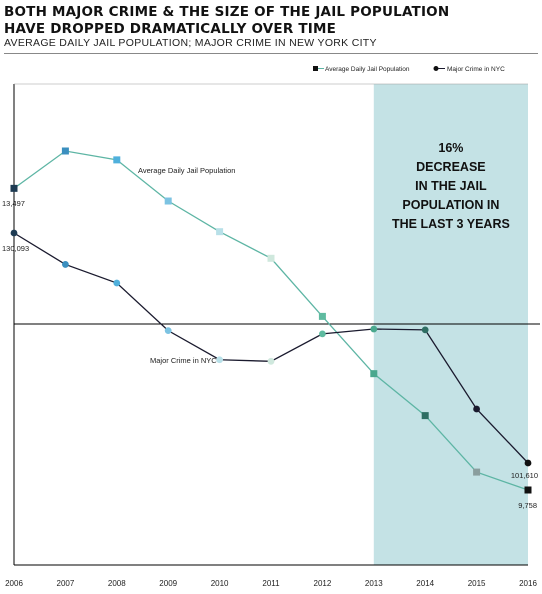  I want to click on highlight-text-line: THE LAST 3 YEARS, so click(451, 224).